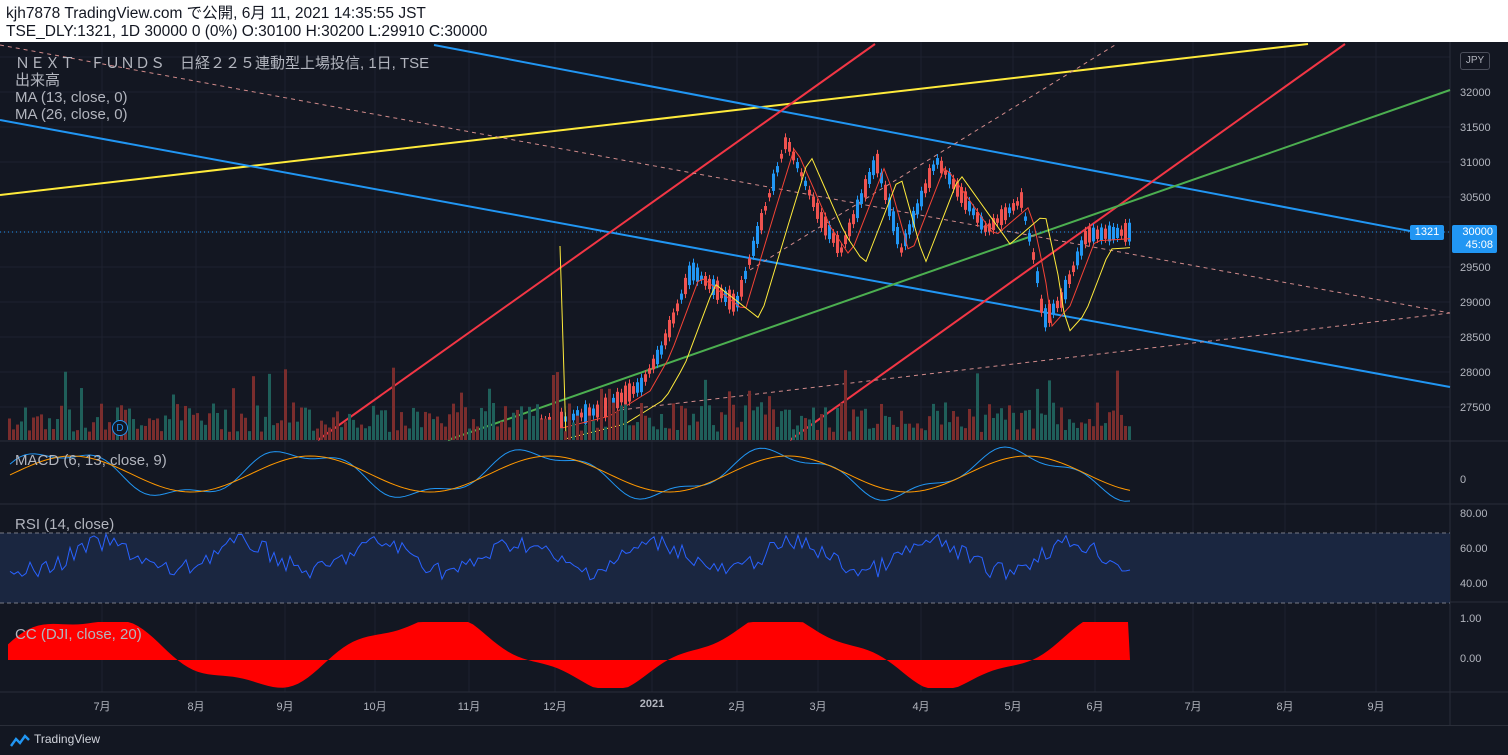 This screenshot has width=1508, height=755. Describe the element at coordinates (1035, 361) in the screenshot. I see `trend-line-dashed-up` at that location.